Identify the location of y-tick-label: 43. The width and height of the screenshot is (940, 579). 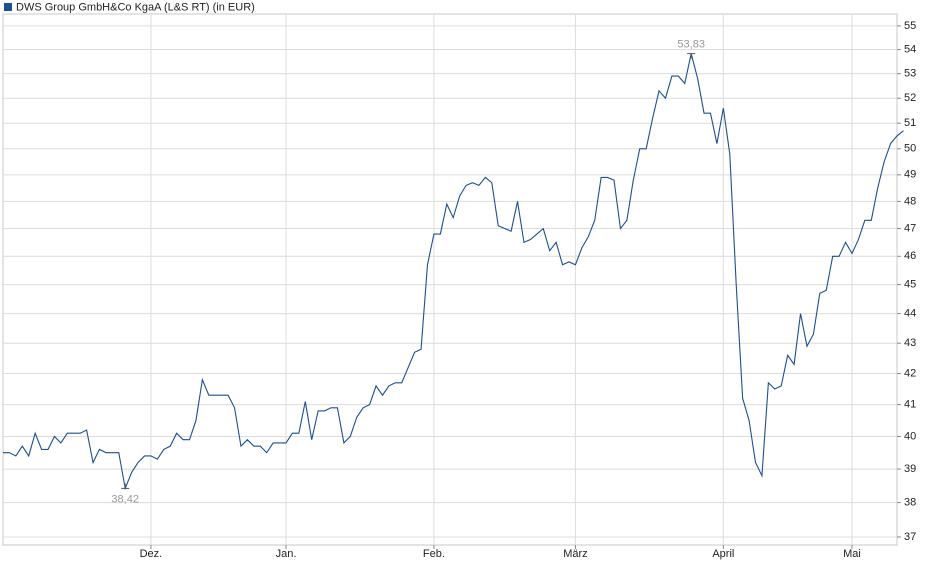
(910, 343).